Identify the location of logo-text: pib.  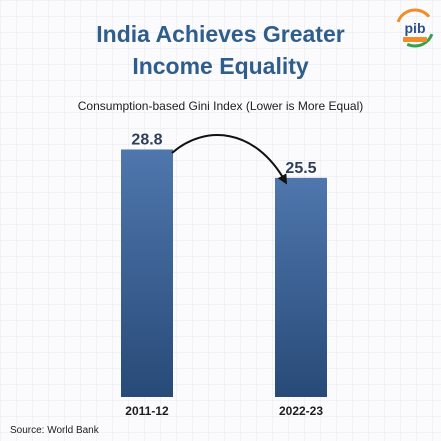
(415, 28).